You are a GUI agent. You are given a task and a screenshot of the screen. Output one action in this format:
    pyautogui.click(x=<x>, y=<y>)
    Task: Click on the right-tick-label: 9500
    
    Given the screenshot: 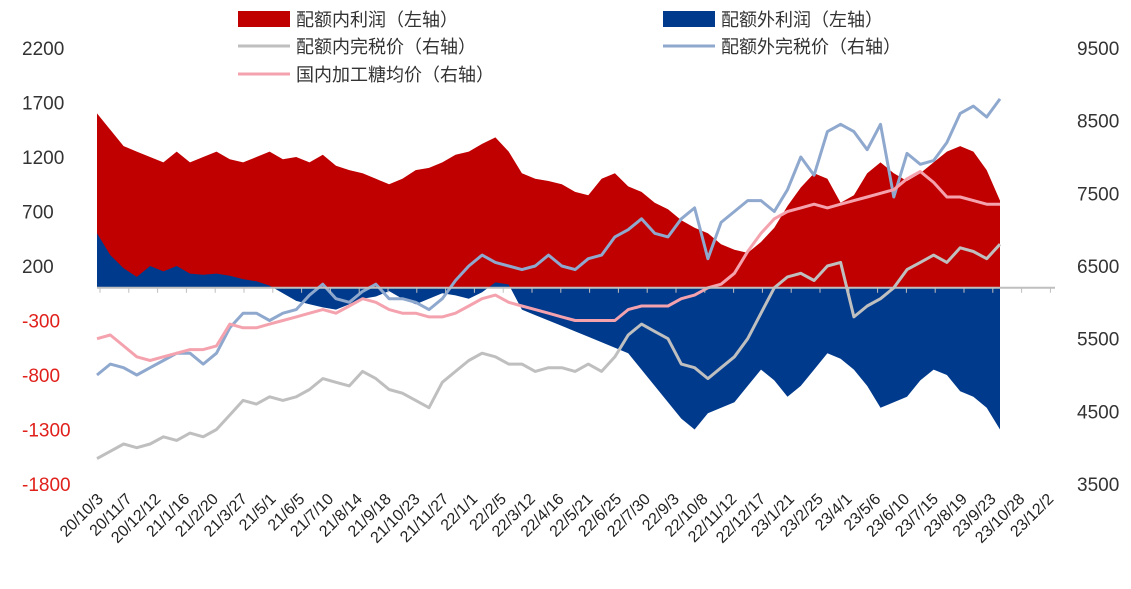 What is the action you would take?
    pyautogui.click(x=1098, y=49)
    